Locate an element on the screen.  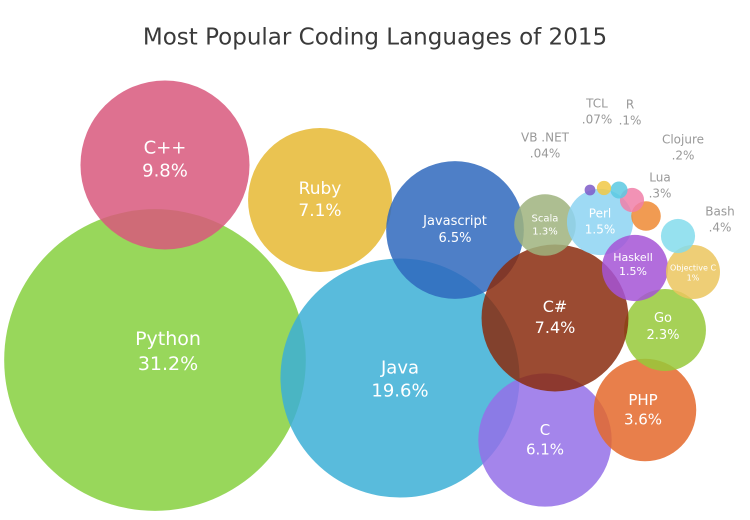
bubble-name: C is located at coordinates (545, 430).